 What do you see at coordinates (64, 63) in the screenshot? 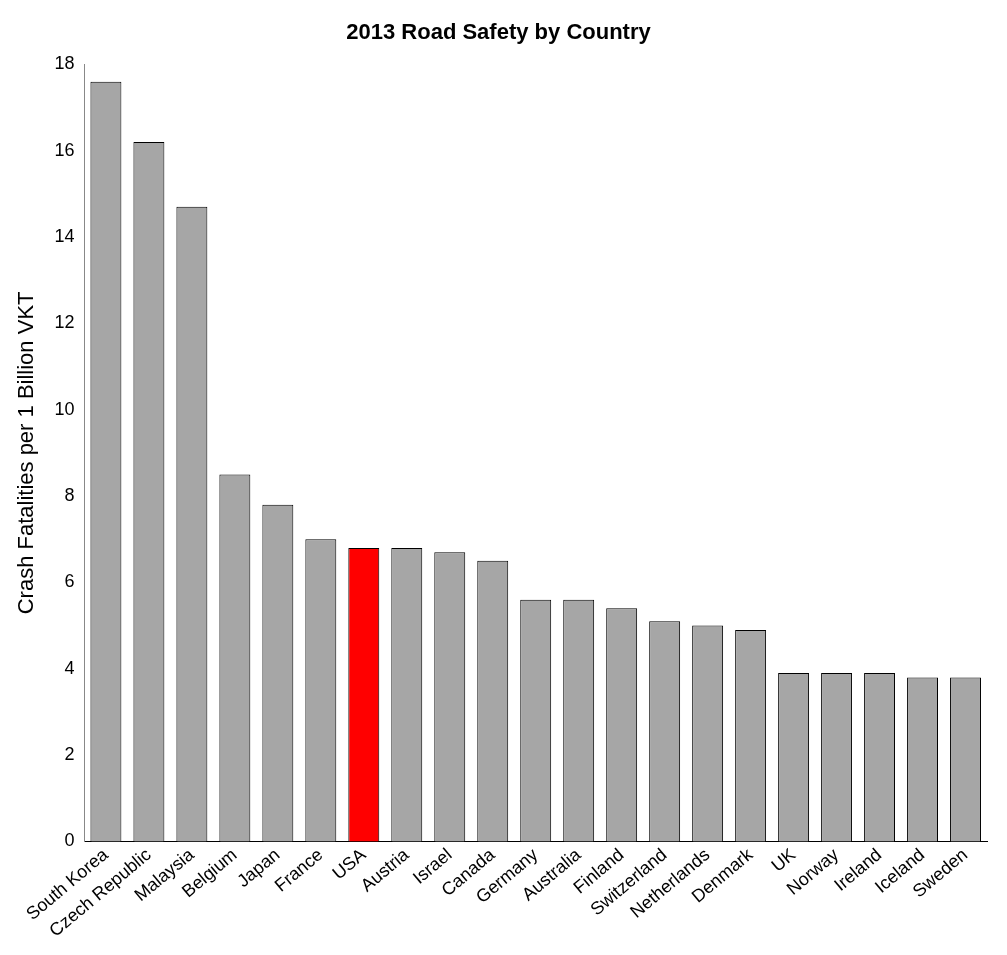
I see `y-tick-label: 18` at bounding box center [64, 63].